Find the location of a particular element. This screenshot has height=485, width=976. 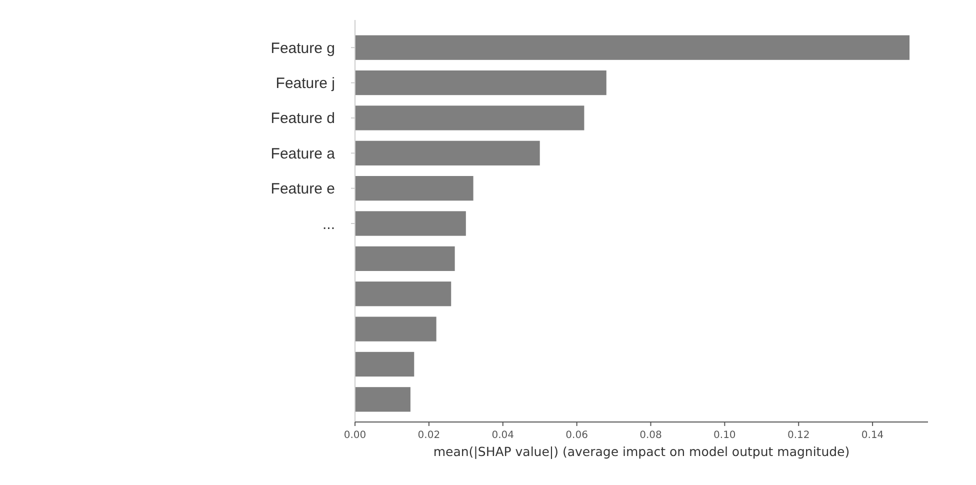

y-tick-label: Feature d is located at coordinates (302, 119).